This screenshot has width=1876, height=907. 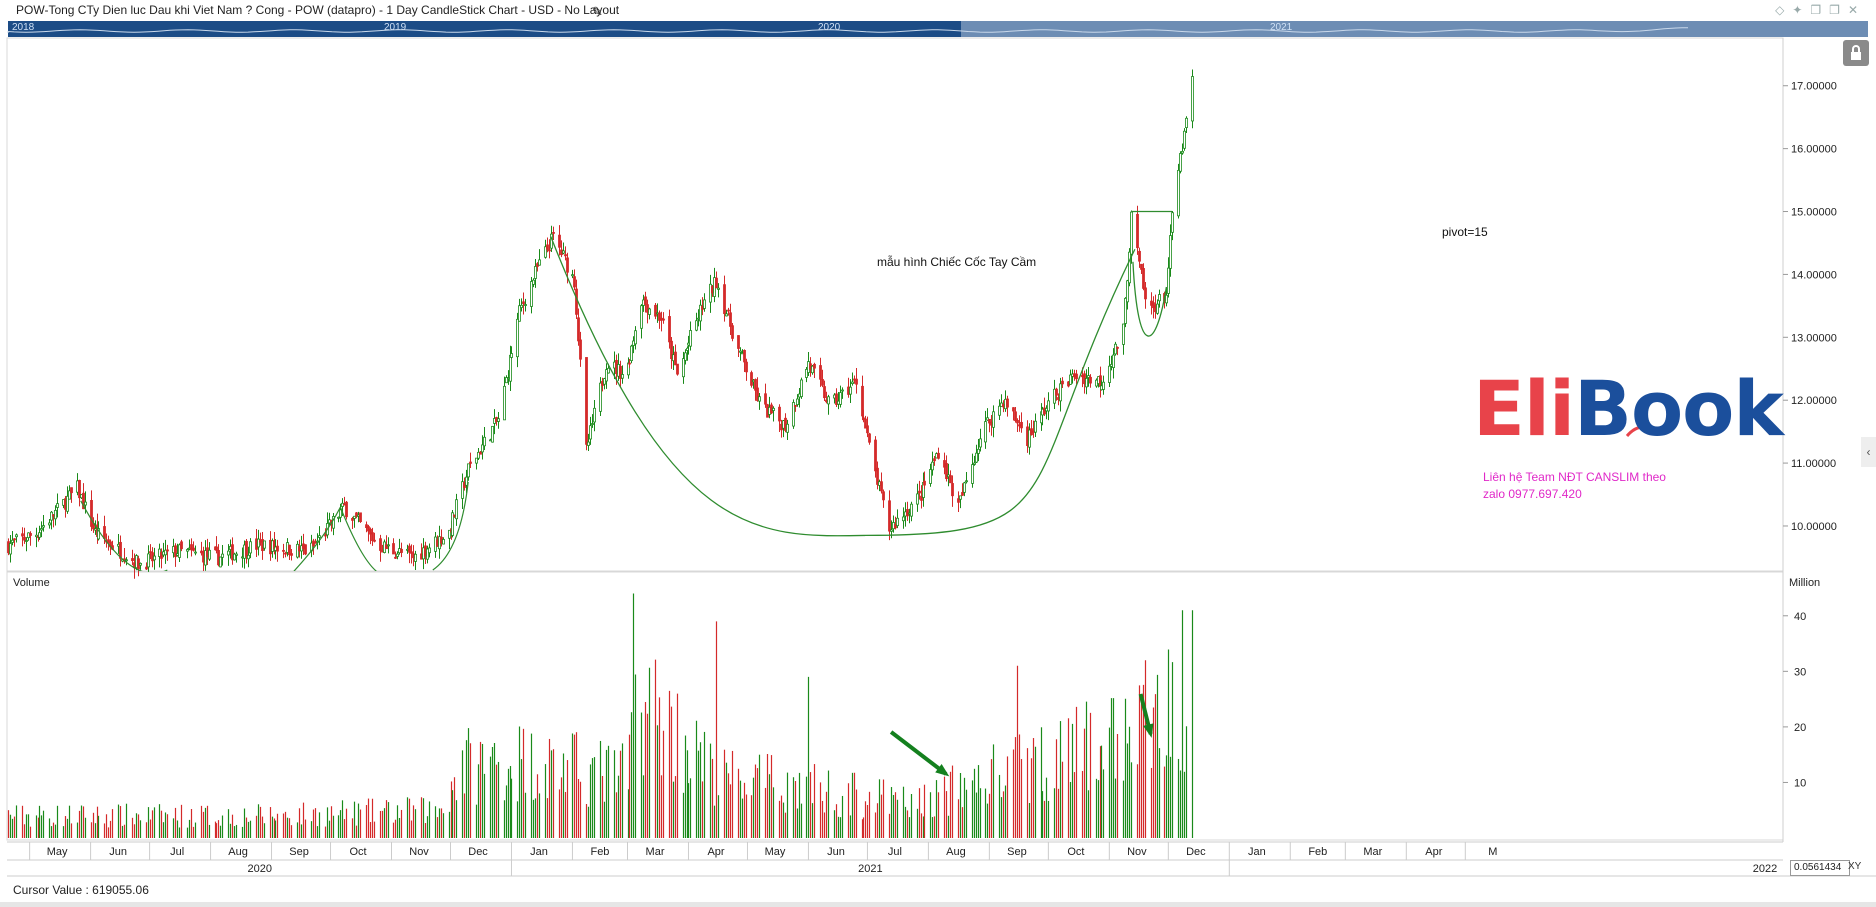 I want to click on diamond-icon: ◇, so click(x=1784, y=10).